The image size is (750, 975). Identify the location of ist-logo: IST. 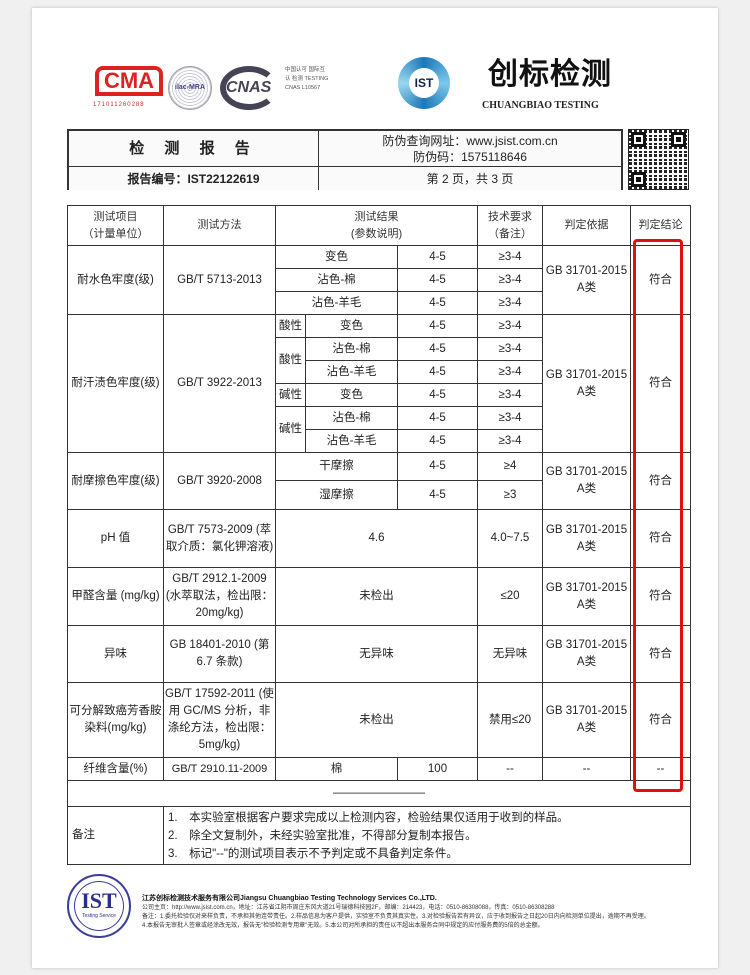
(424, 83).